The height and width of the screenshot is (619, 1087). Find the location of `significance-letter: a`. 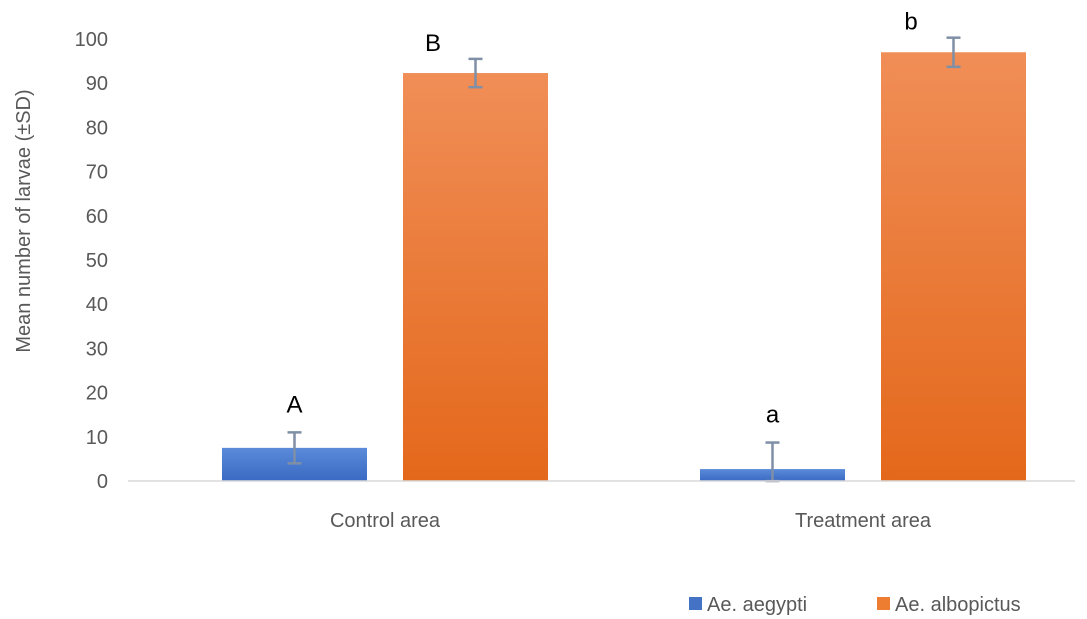

significance-letter: a is located at coordinates (773, 415).